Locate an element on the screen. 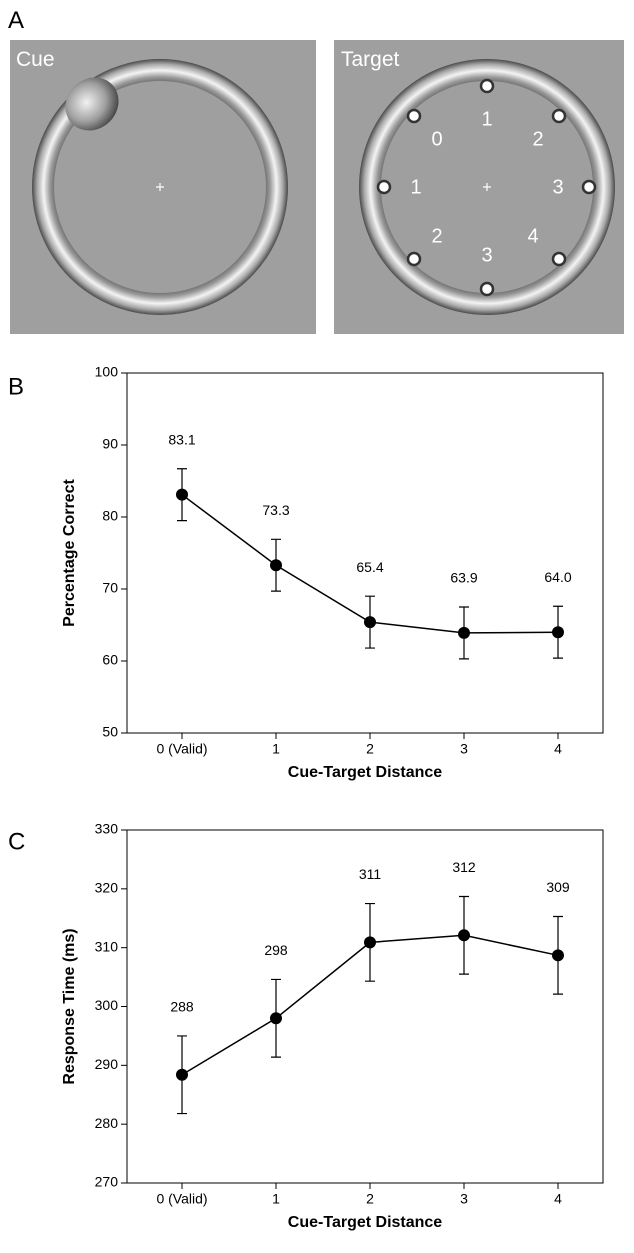 This screenshot has height=1253, width=634. distance-number: 4 is located at coordinates (532, 236).